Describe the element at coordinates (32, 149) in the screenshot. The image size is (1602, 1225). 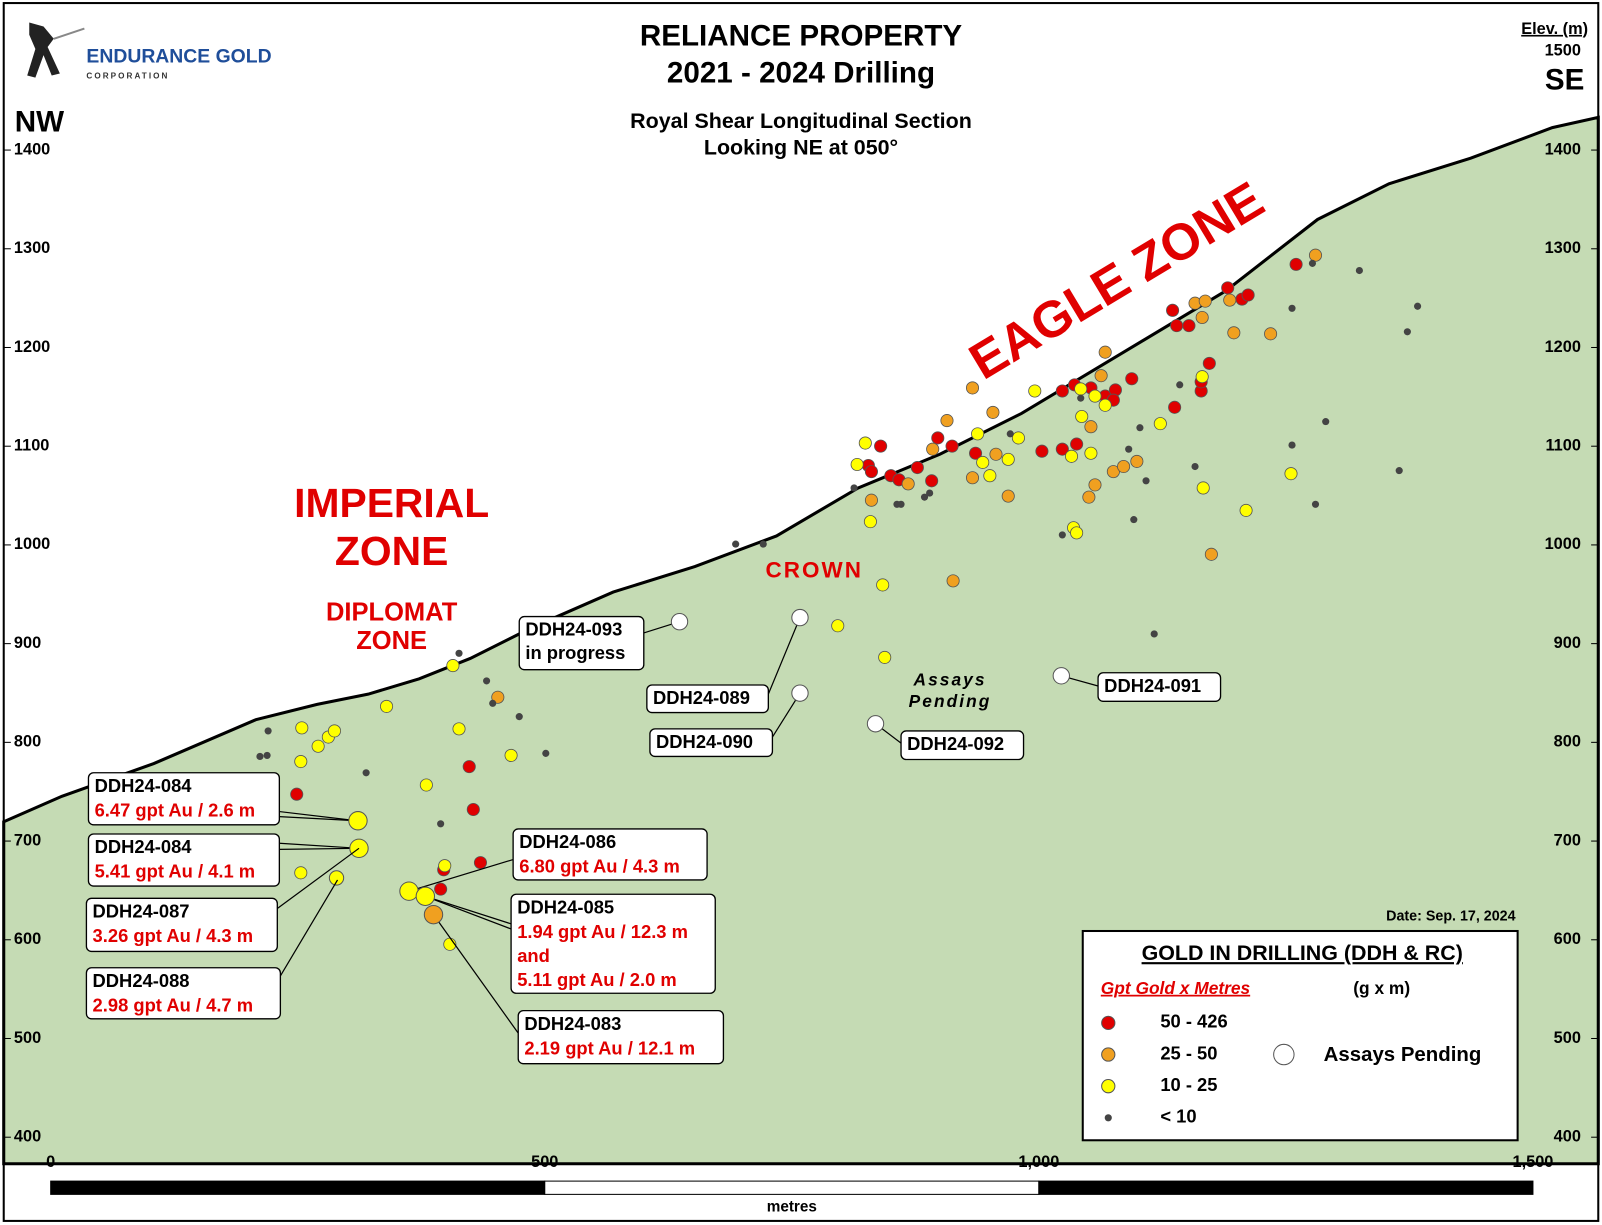
I see `y-tick-label: 1400` at that location.